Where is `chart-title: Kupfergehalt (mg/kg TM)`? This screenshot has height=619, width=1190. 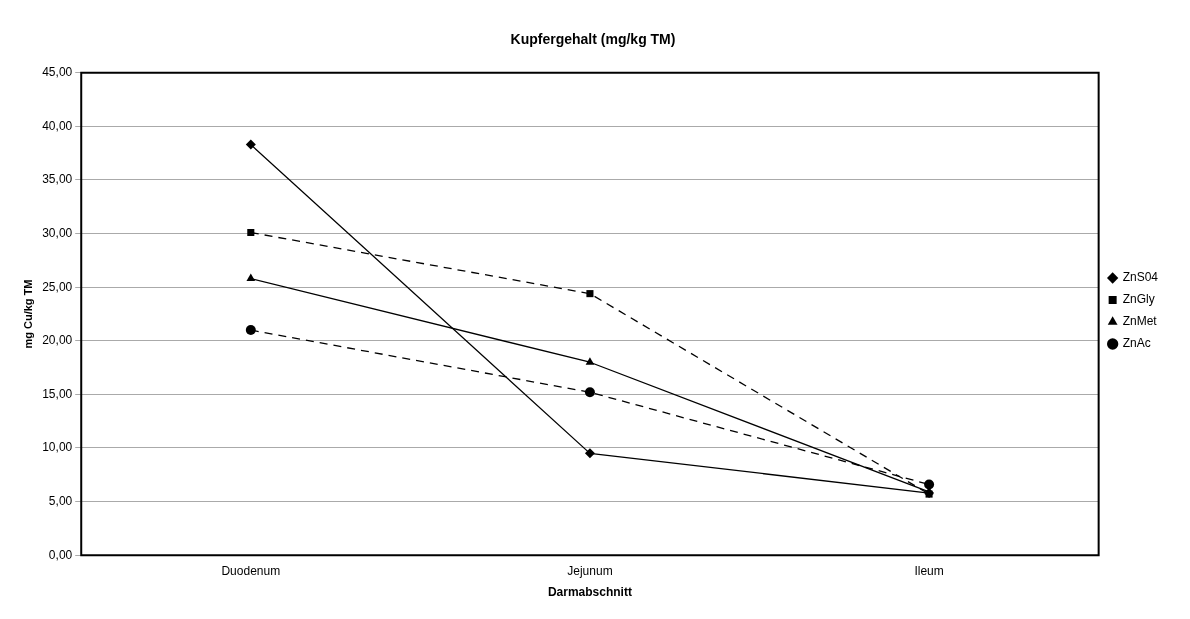
chart-title: Kupfergehalt (mg/kg TM) is located at coordinates (593, 39).